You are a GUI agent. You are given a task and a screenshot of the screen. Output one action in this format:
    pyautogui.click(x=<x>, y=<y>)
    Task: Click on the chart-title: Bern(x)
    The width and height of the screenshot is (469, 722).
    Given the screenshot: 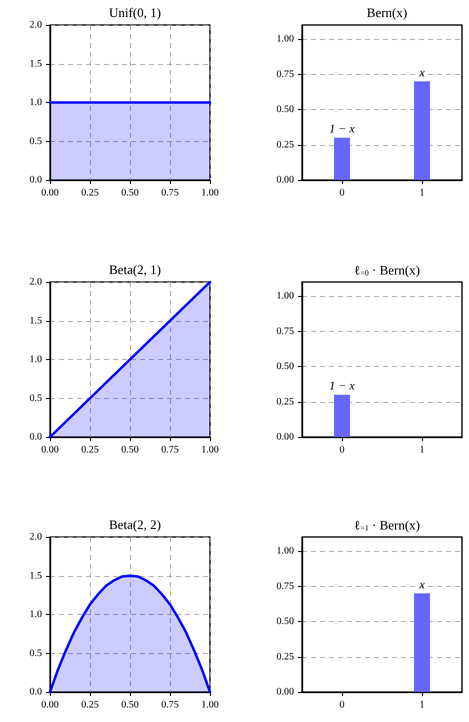 What is the action you would take?
    pyautogui.click(x=387, y=12)
    